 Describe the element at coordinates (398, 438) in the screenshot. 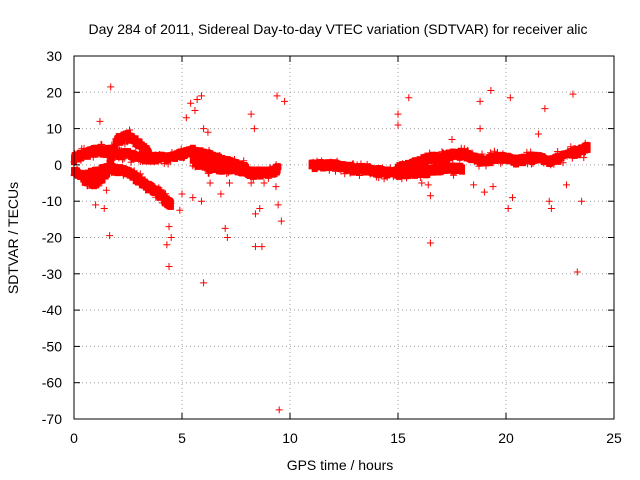

I see `x-tick-label: 15` at that location.